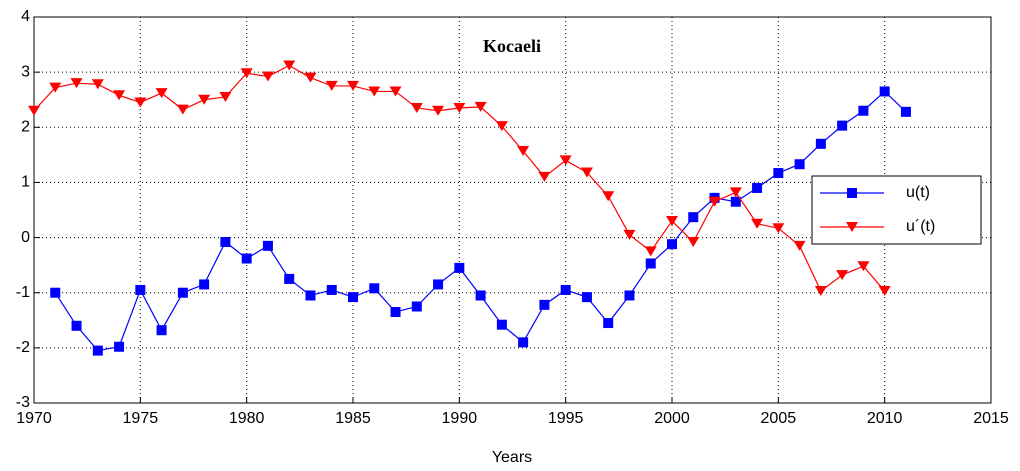 Image resolution: width=1020 pixels, height=471 pixels. Describe the element at coordinates (566, 418) in the screenshot. I see `x-tick-label: 1995` at that location.